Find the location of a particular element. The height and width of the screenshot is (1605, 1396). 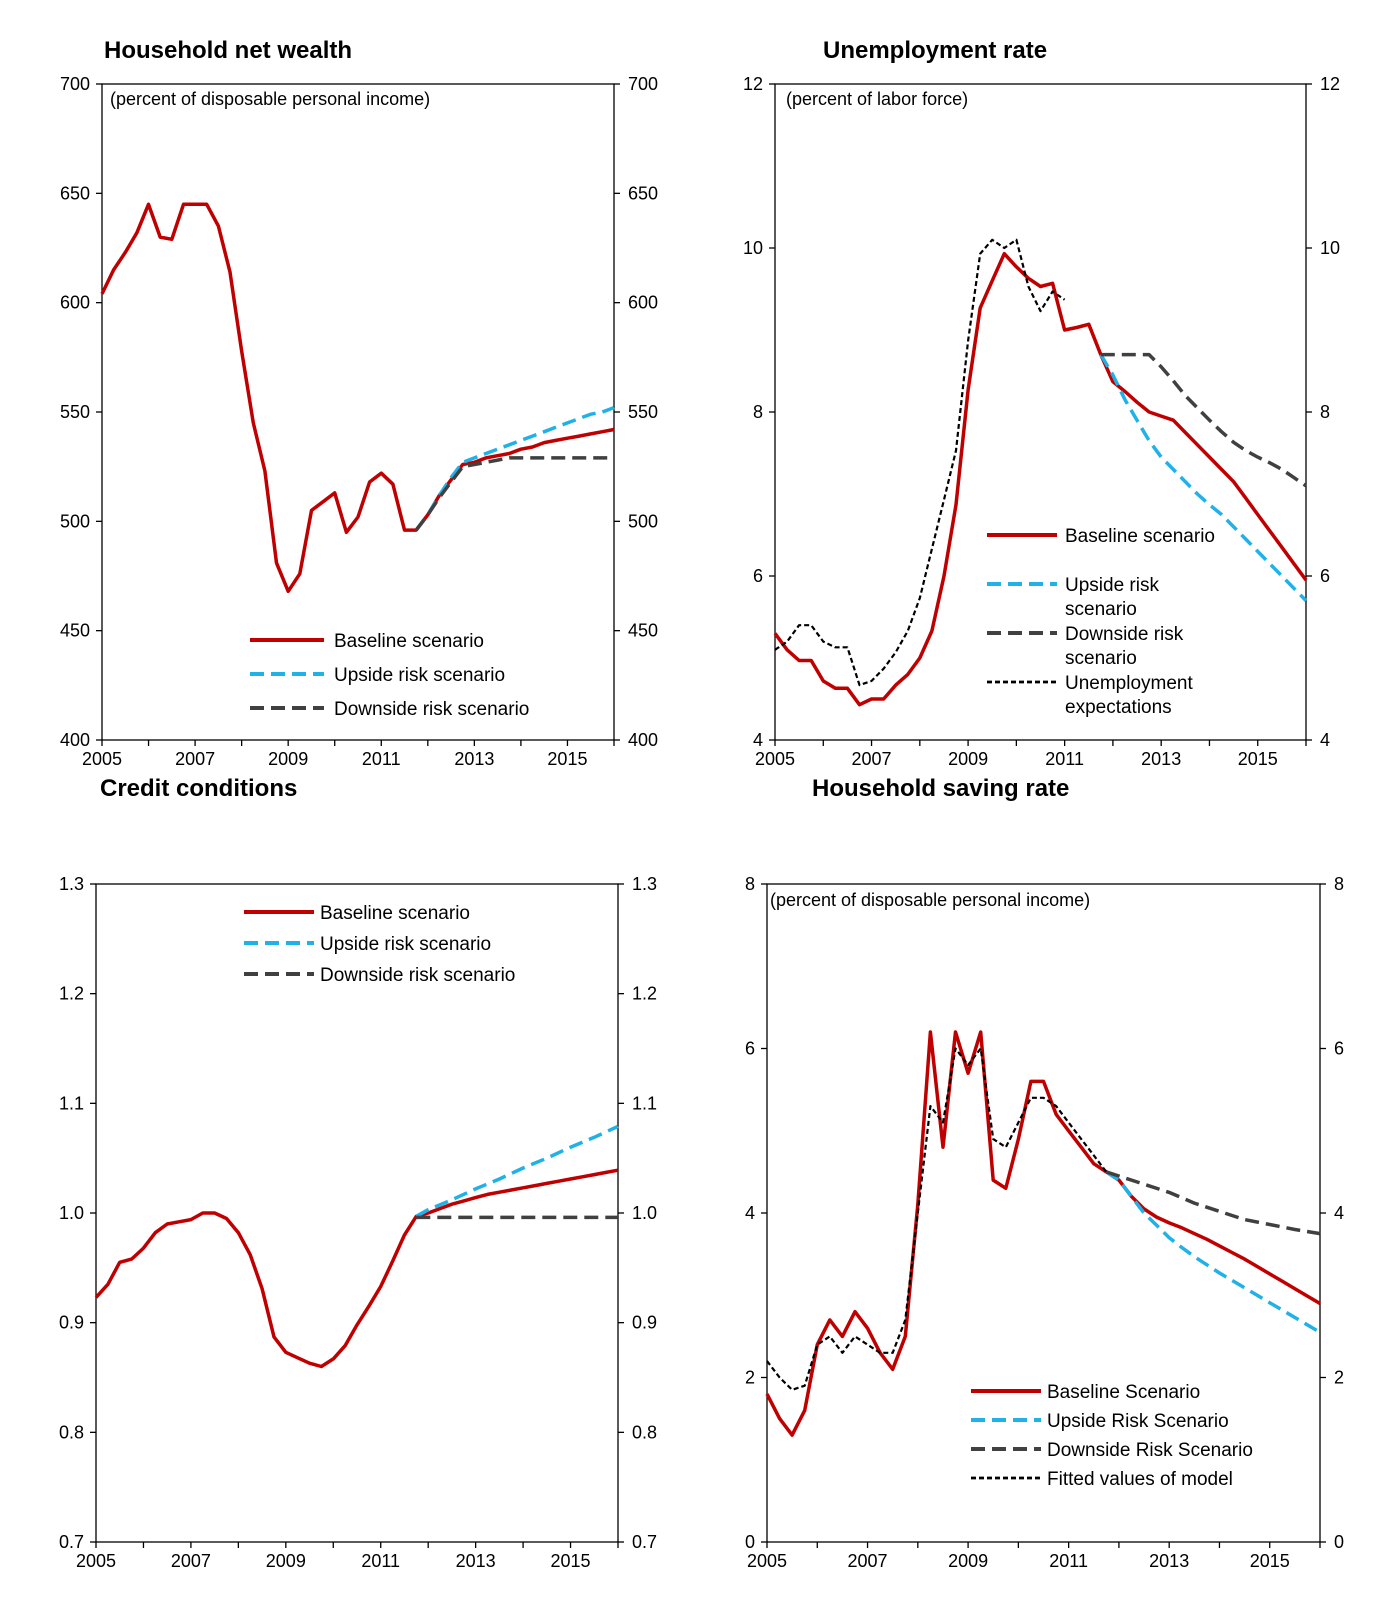

legend-label-unemployment-expectations: Unemployment expectations is located at coordinates (1129, 695).